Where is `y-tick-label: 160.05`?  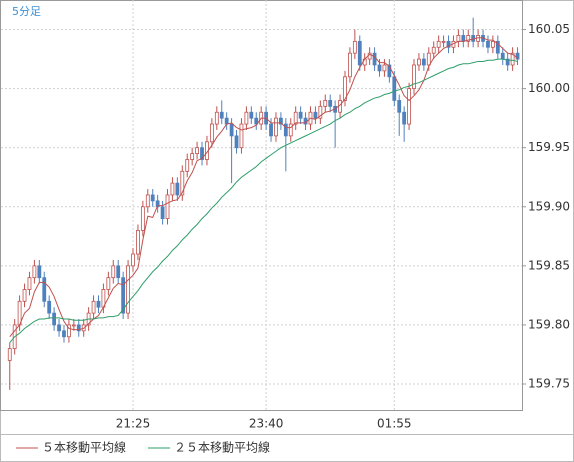
y-tick-label: 160.05 is located at coordinates (549, 29).